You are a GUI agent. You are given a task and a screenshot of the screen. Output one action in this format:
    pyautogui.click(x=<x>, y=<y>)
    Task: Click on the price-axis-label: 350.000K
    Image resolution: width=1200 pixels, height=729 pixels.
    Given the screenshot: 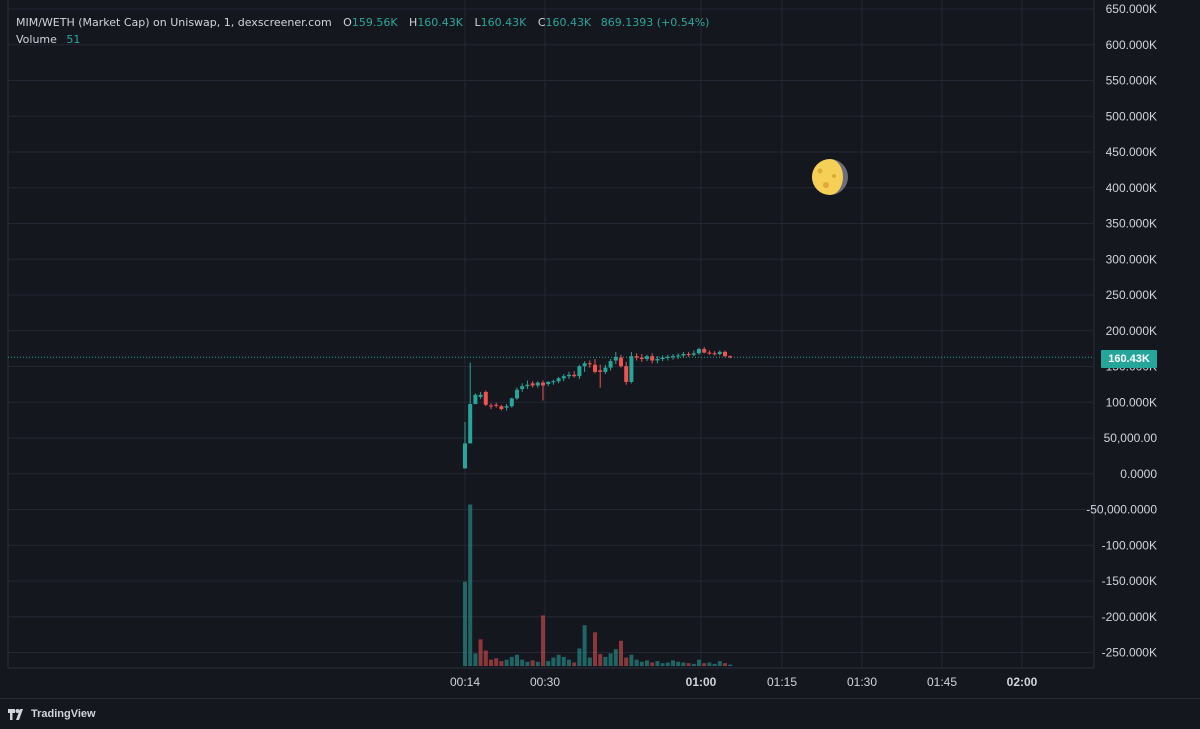 What is the action you would take?
    pyautogui.click(x=1131, y=224)
    